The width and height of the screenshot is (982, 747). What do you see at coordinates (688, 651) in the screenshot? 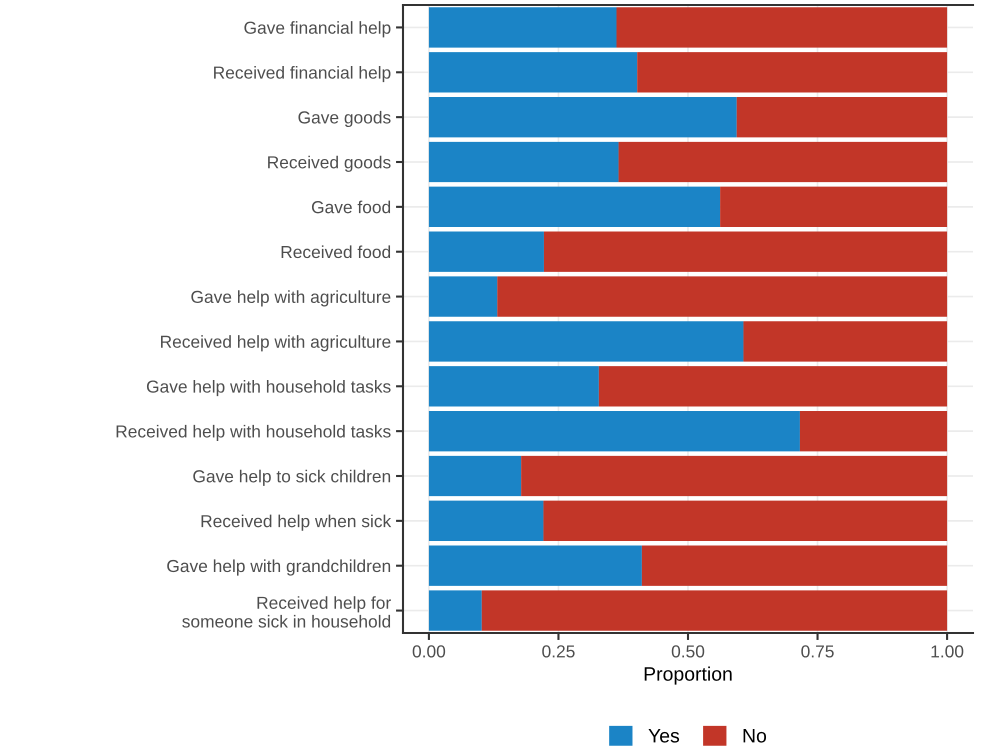
I see `x-tick-label: 0.50` at bounding box center [688, 651].